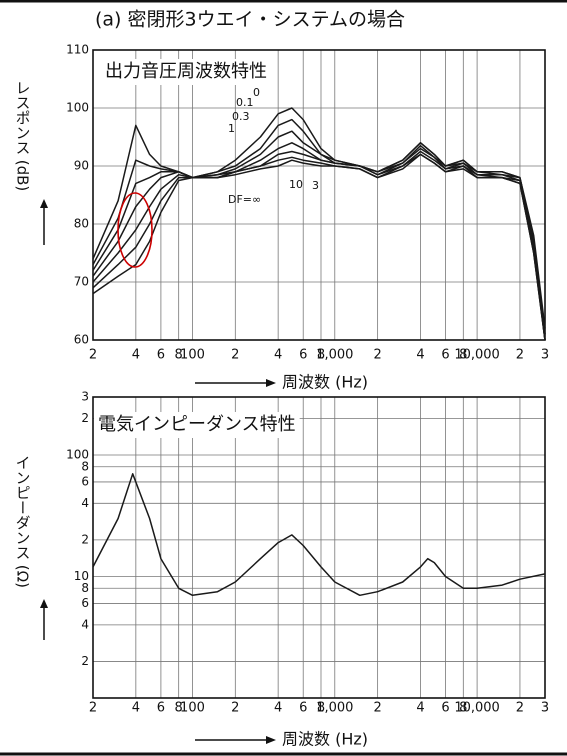 The width and height of the screenshot is (567, 756). I want to click on curve-label: 10, so click(296, 184).